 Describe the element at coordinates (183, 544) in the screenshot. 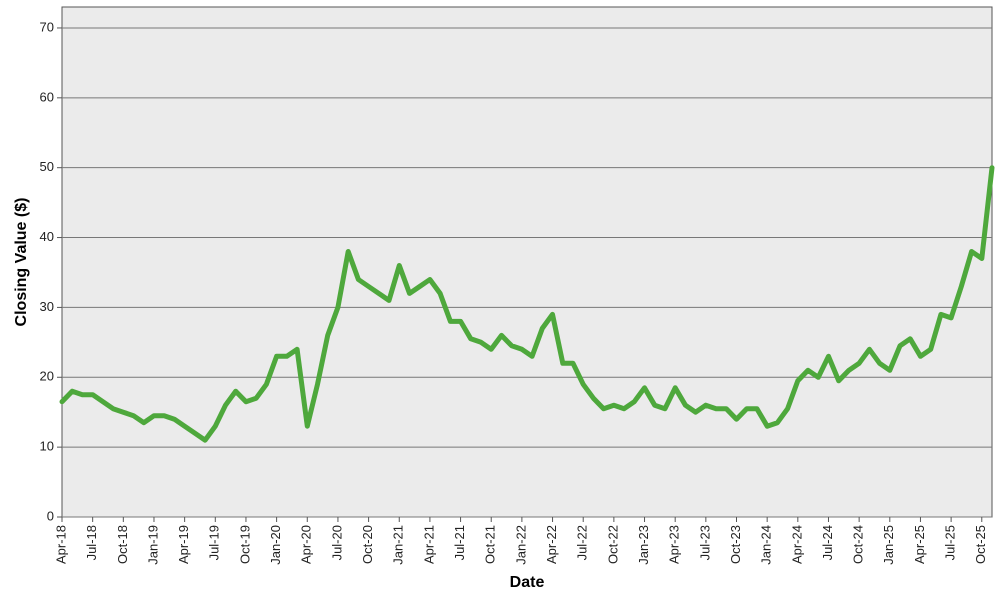

I see `x-tick-label: Apr-19` at that location.